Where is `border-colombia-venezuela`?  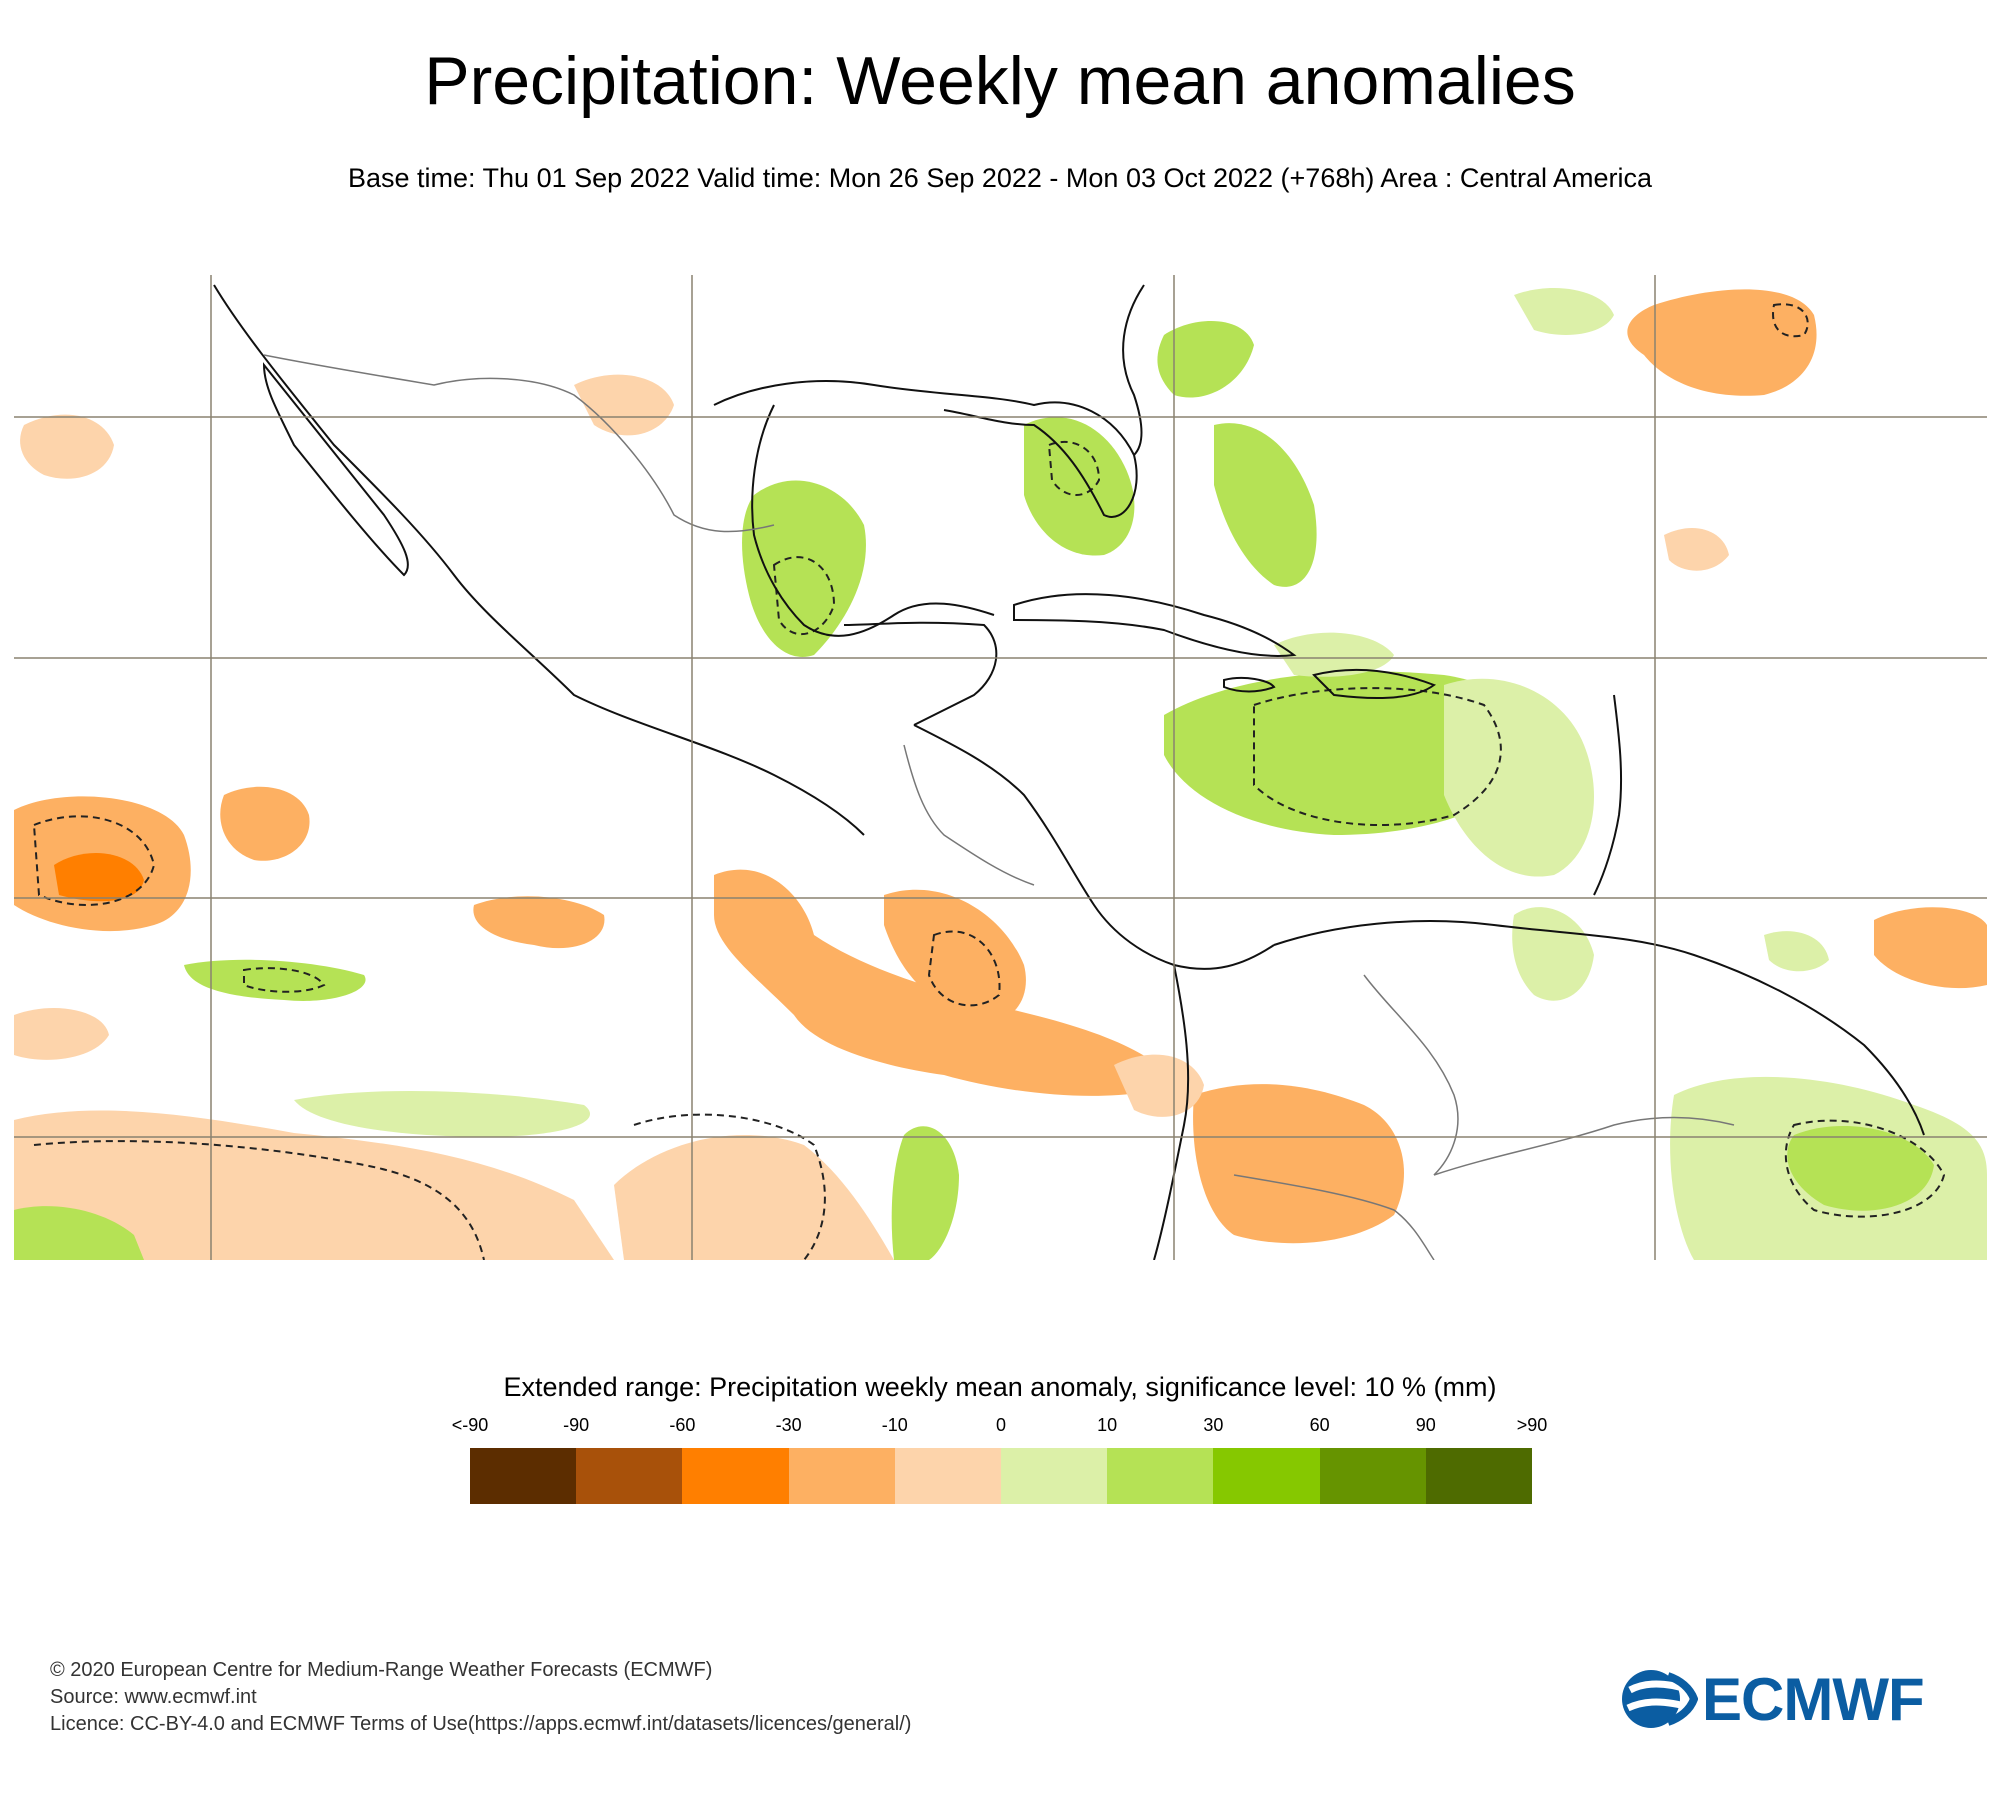
border-colombia-venezuela is located at coordinates (1411, 1075).